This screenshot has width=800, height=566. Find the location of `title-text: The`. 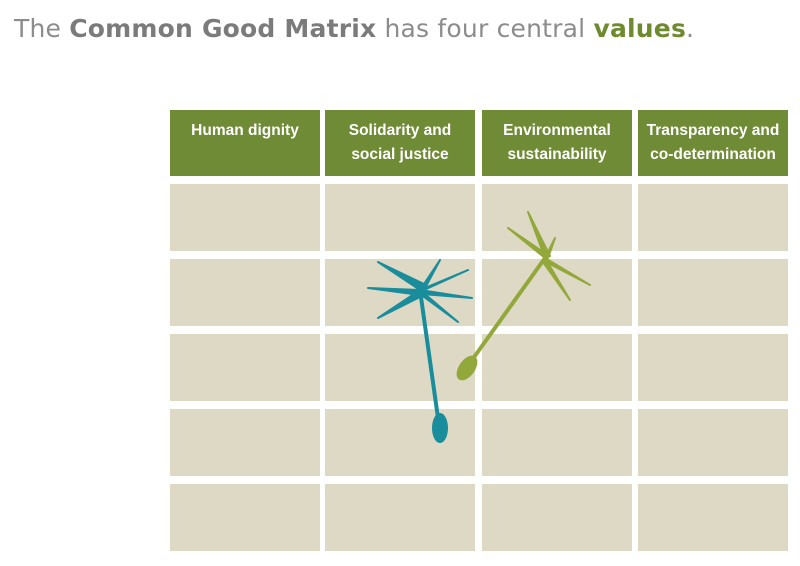

title-text: The is located at coordinates (42, 28).